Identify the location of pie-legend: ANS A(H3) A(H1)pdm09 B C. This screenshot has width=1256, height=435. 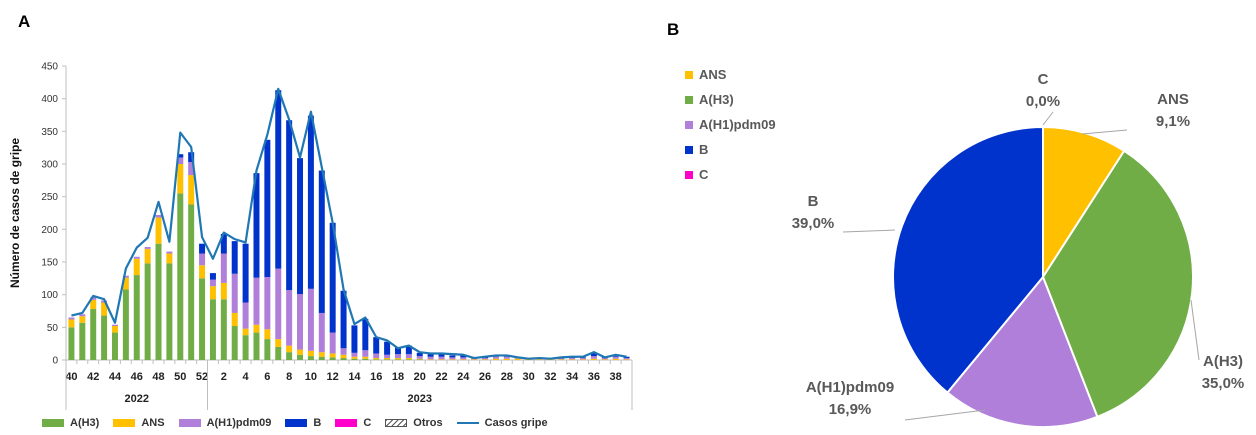
(730, 124).